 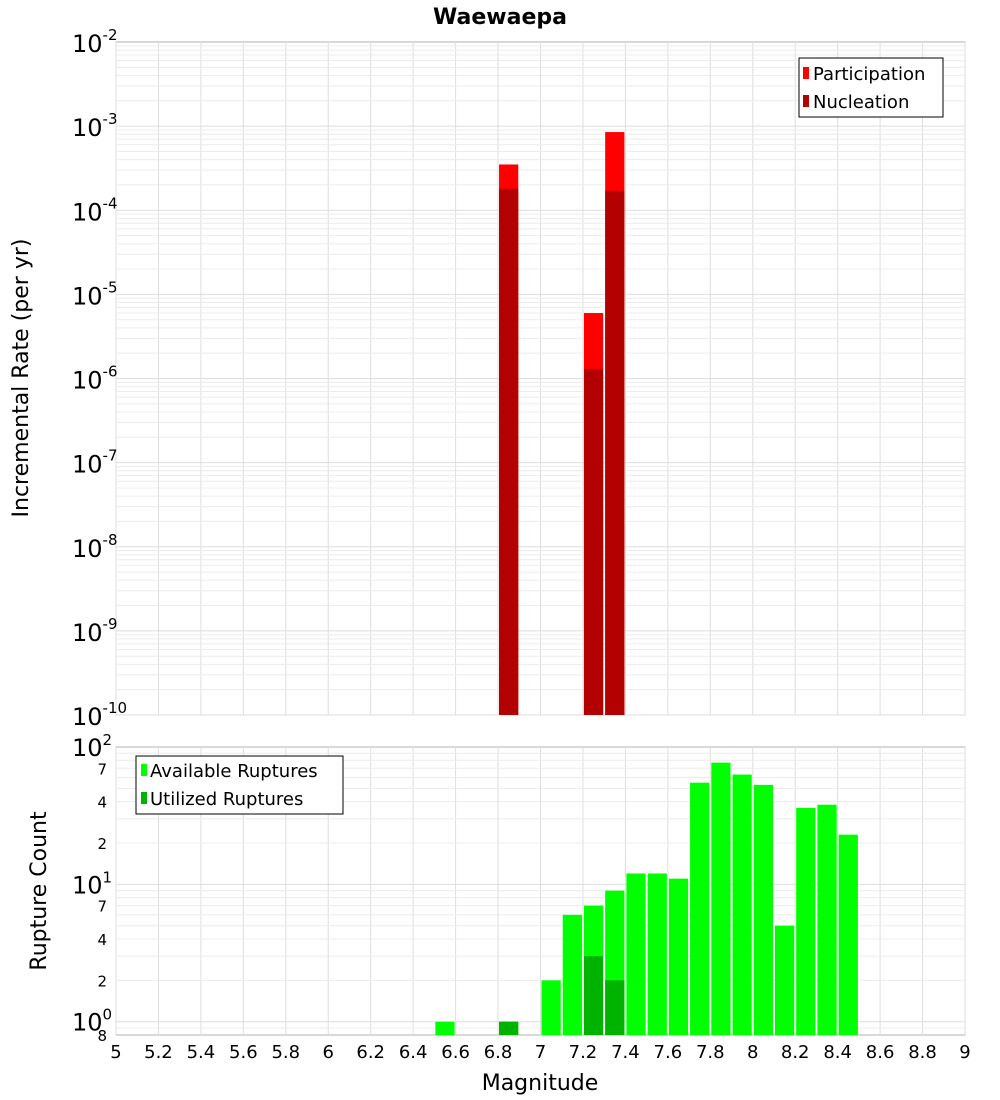 What do you see at coordinates (144, 770) in the screenshot?
I see `legend-swatch-available` at bounding box center [144, 770].